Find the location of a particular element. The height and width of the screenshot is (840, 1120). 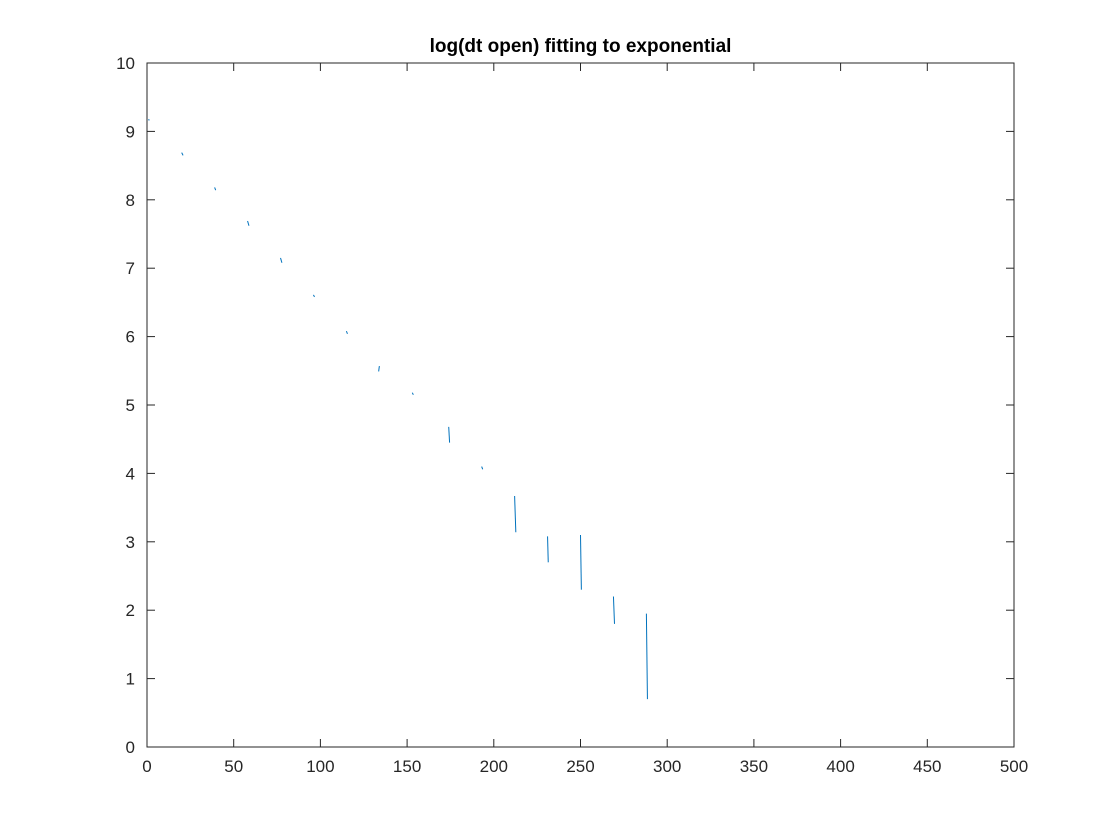

x-tick-label: 500 is located at coordinates (1014, 766).